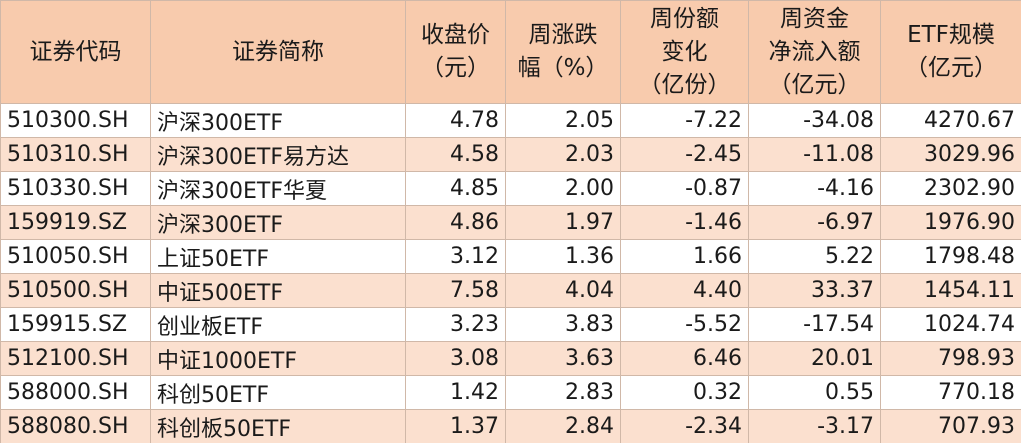 This screenshot has width=1021, height=443. I want to click on cell: -2.34, so click(684, 426).